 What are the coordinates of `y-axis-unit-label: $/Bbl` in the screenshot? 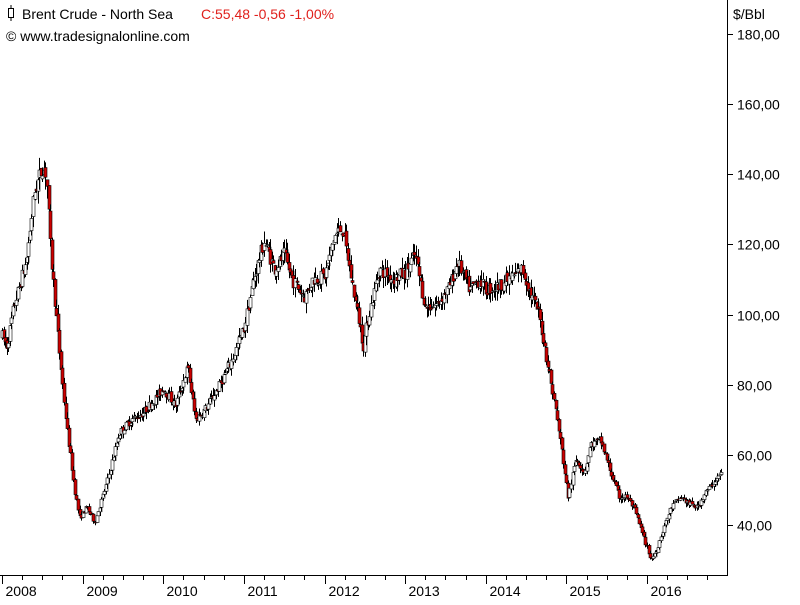 It's located at (749, 14).